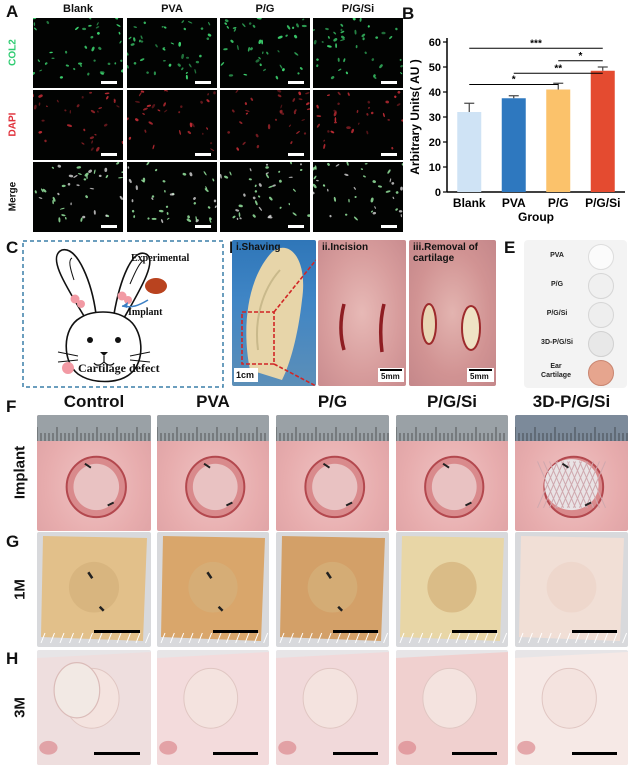 This screenshot has height=768, width=635. I want to click on label-pg: P/G, so click(557, 284).